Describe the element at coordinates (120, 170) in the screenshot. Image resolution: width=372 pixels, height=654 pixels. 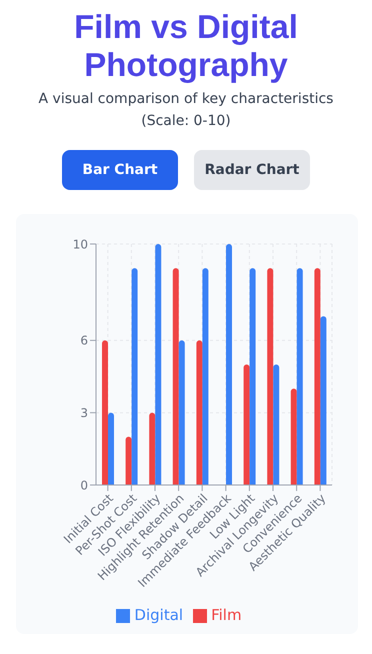
I see `text: Bar Chart` at that location.